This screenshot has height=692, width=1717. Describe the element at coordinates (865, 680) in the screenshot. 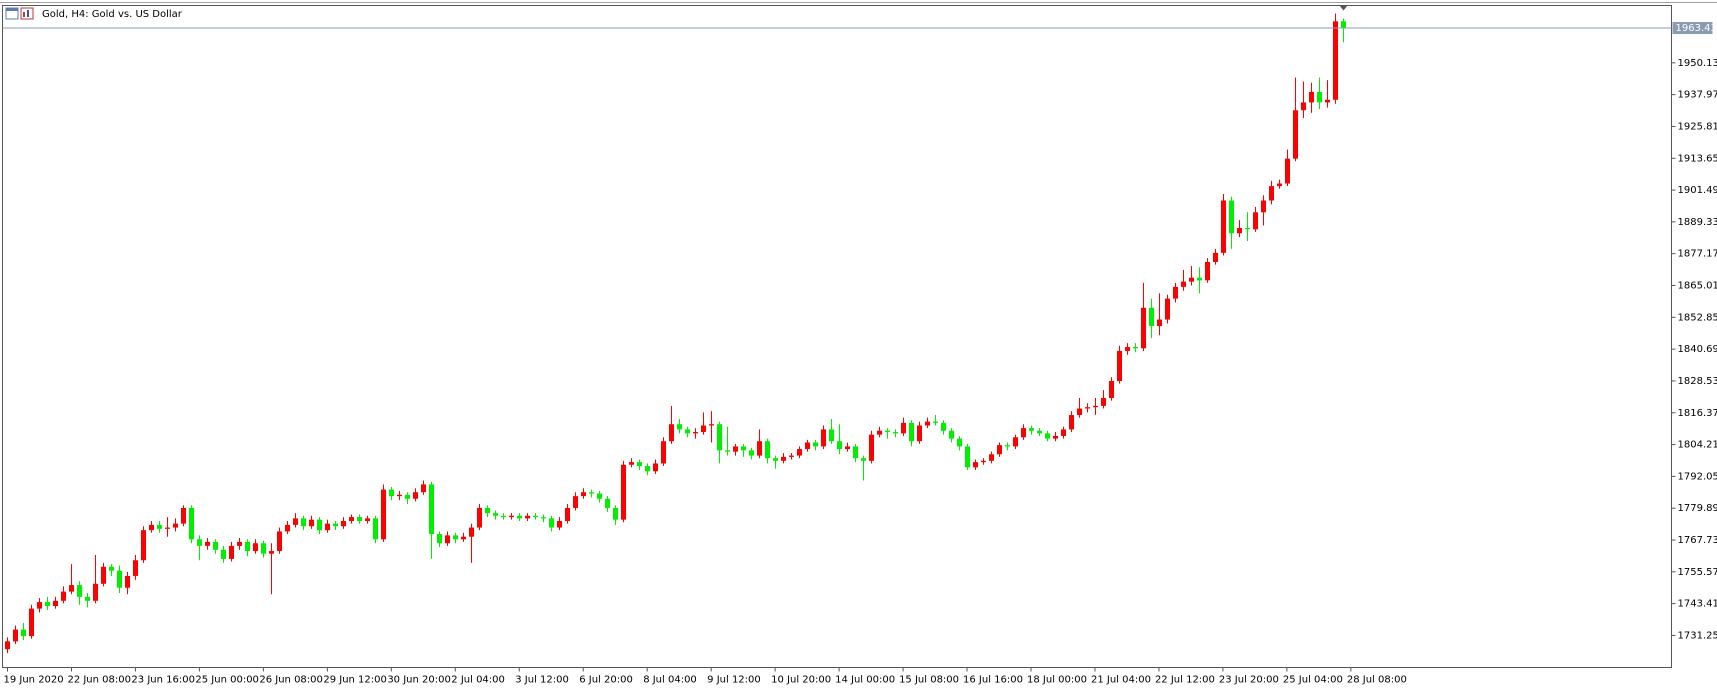

I see `x-tick-label: 14 Jul 00:00` at that location.